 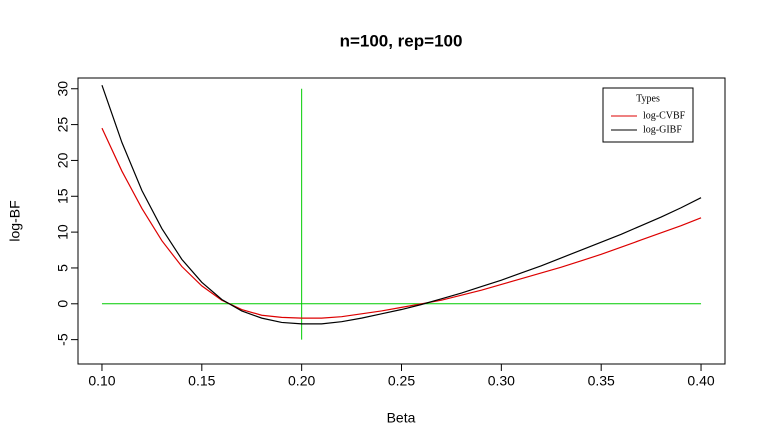 What do you see at coordinates (648, 98) in the screenshot?
I see `legend-title: Types` at bounding box center [648, 98].